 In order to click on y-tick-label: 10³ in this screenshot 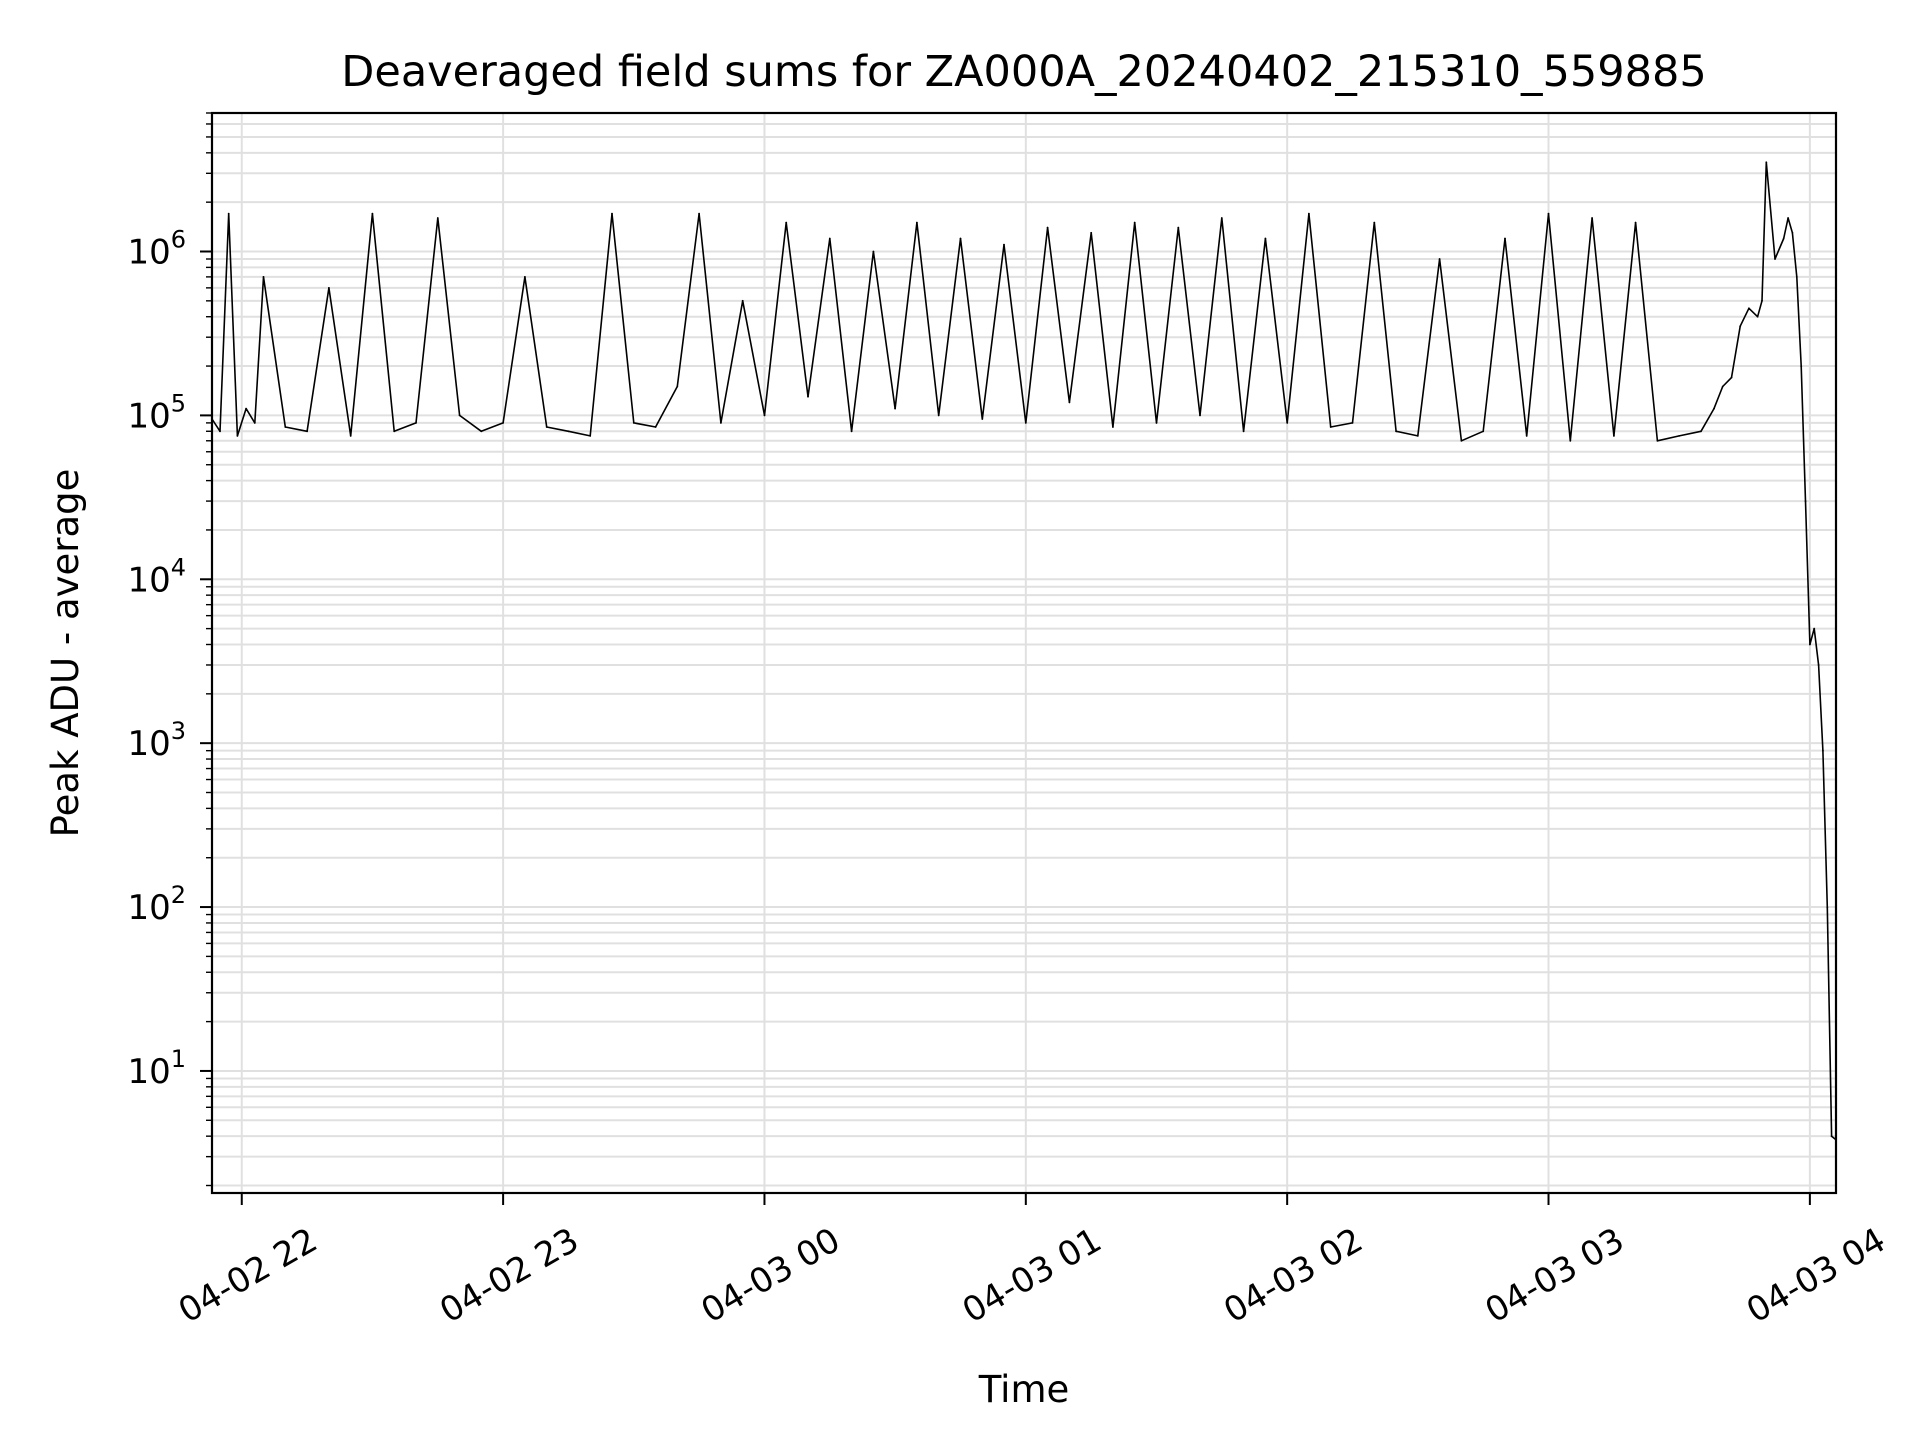, I will do `click(156, 740)`.